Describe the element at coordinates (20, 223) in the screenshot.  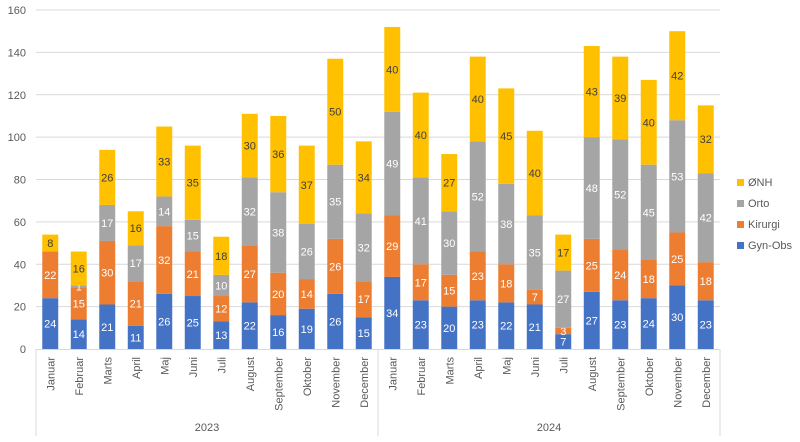
I see `y-tick-label: 60` at that location.